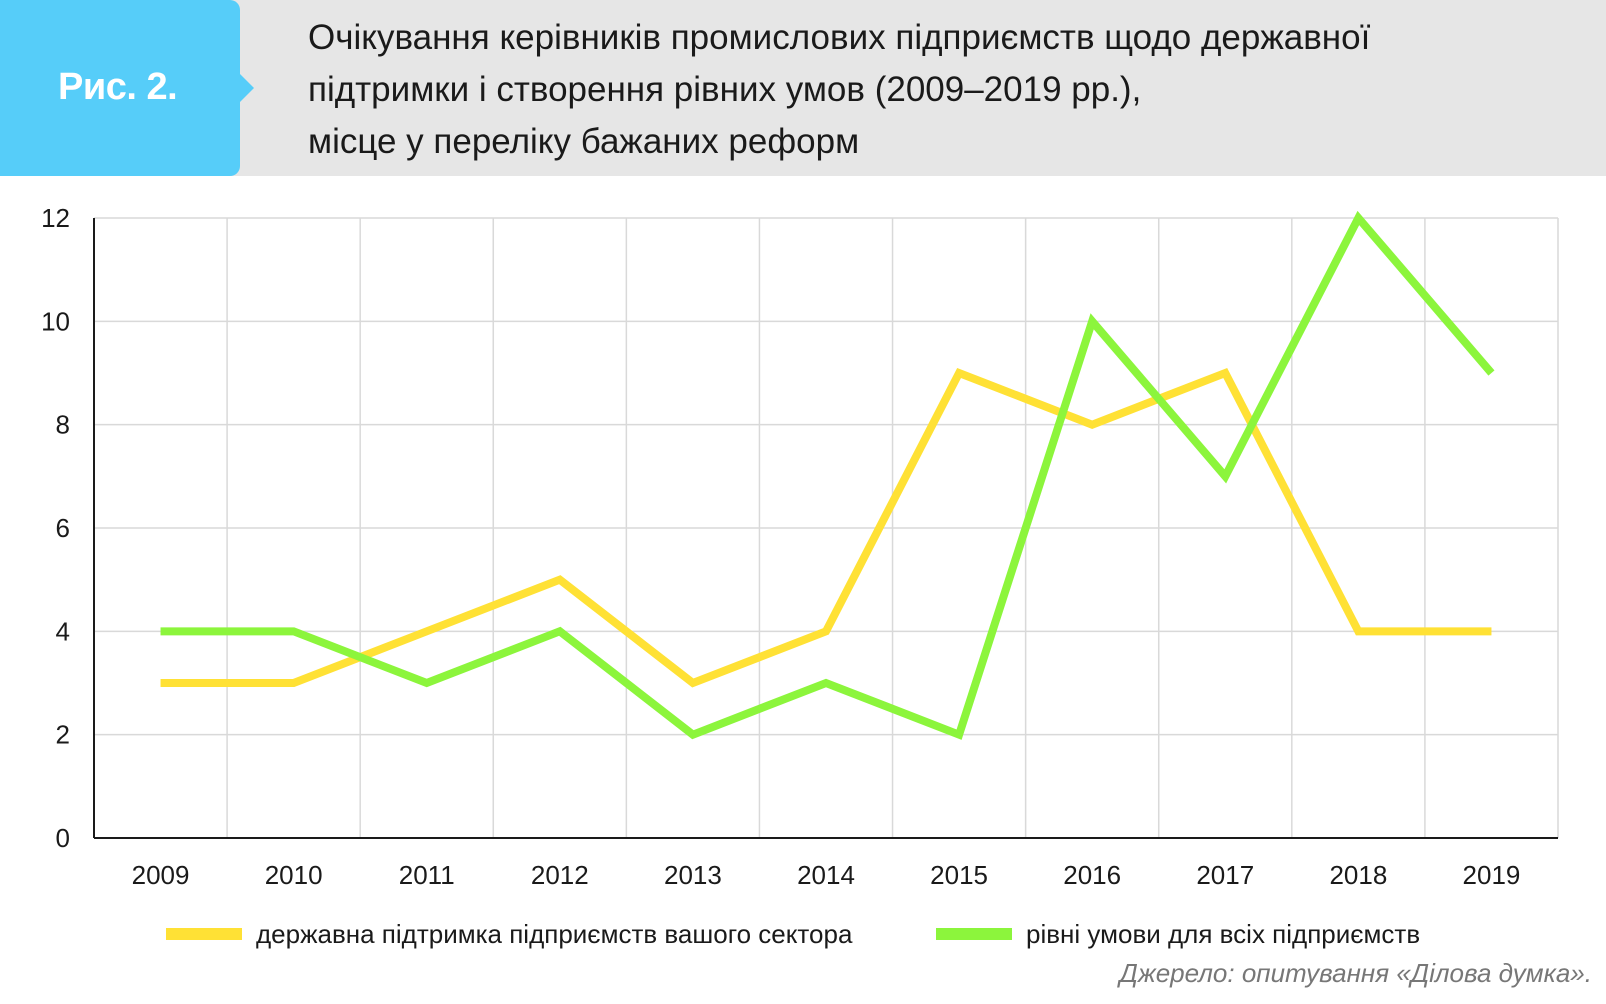 This screenshot has height=1004, width=1606. What do you see at coordinates (959, 875) in the screenshot?
I see `x-tick-label: 2015` at bounding box center [959, 875].